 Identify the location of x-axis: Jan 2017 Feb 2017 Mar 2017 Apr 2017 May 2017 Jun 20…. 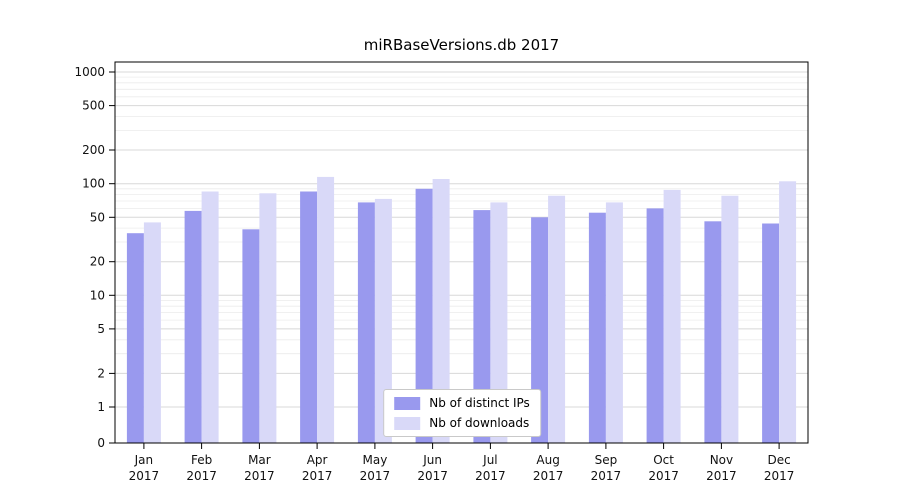
(462, 463).